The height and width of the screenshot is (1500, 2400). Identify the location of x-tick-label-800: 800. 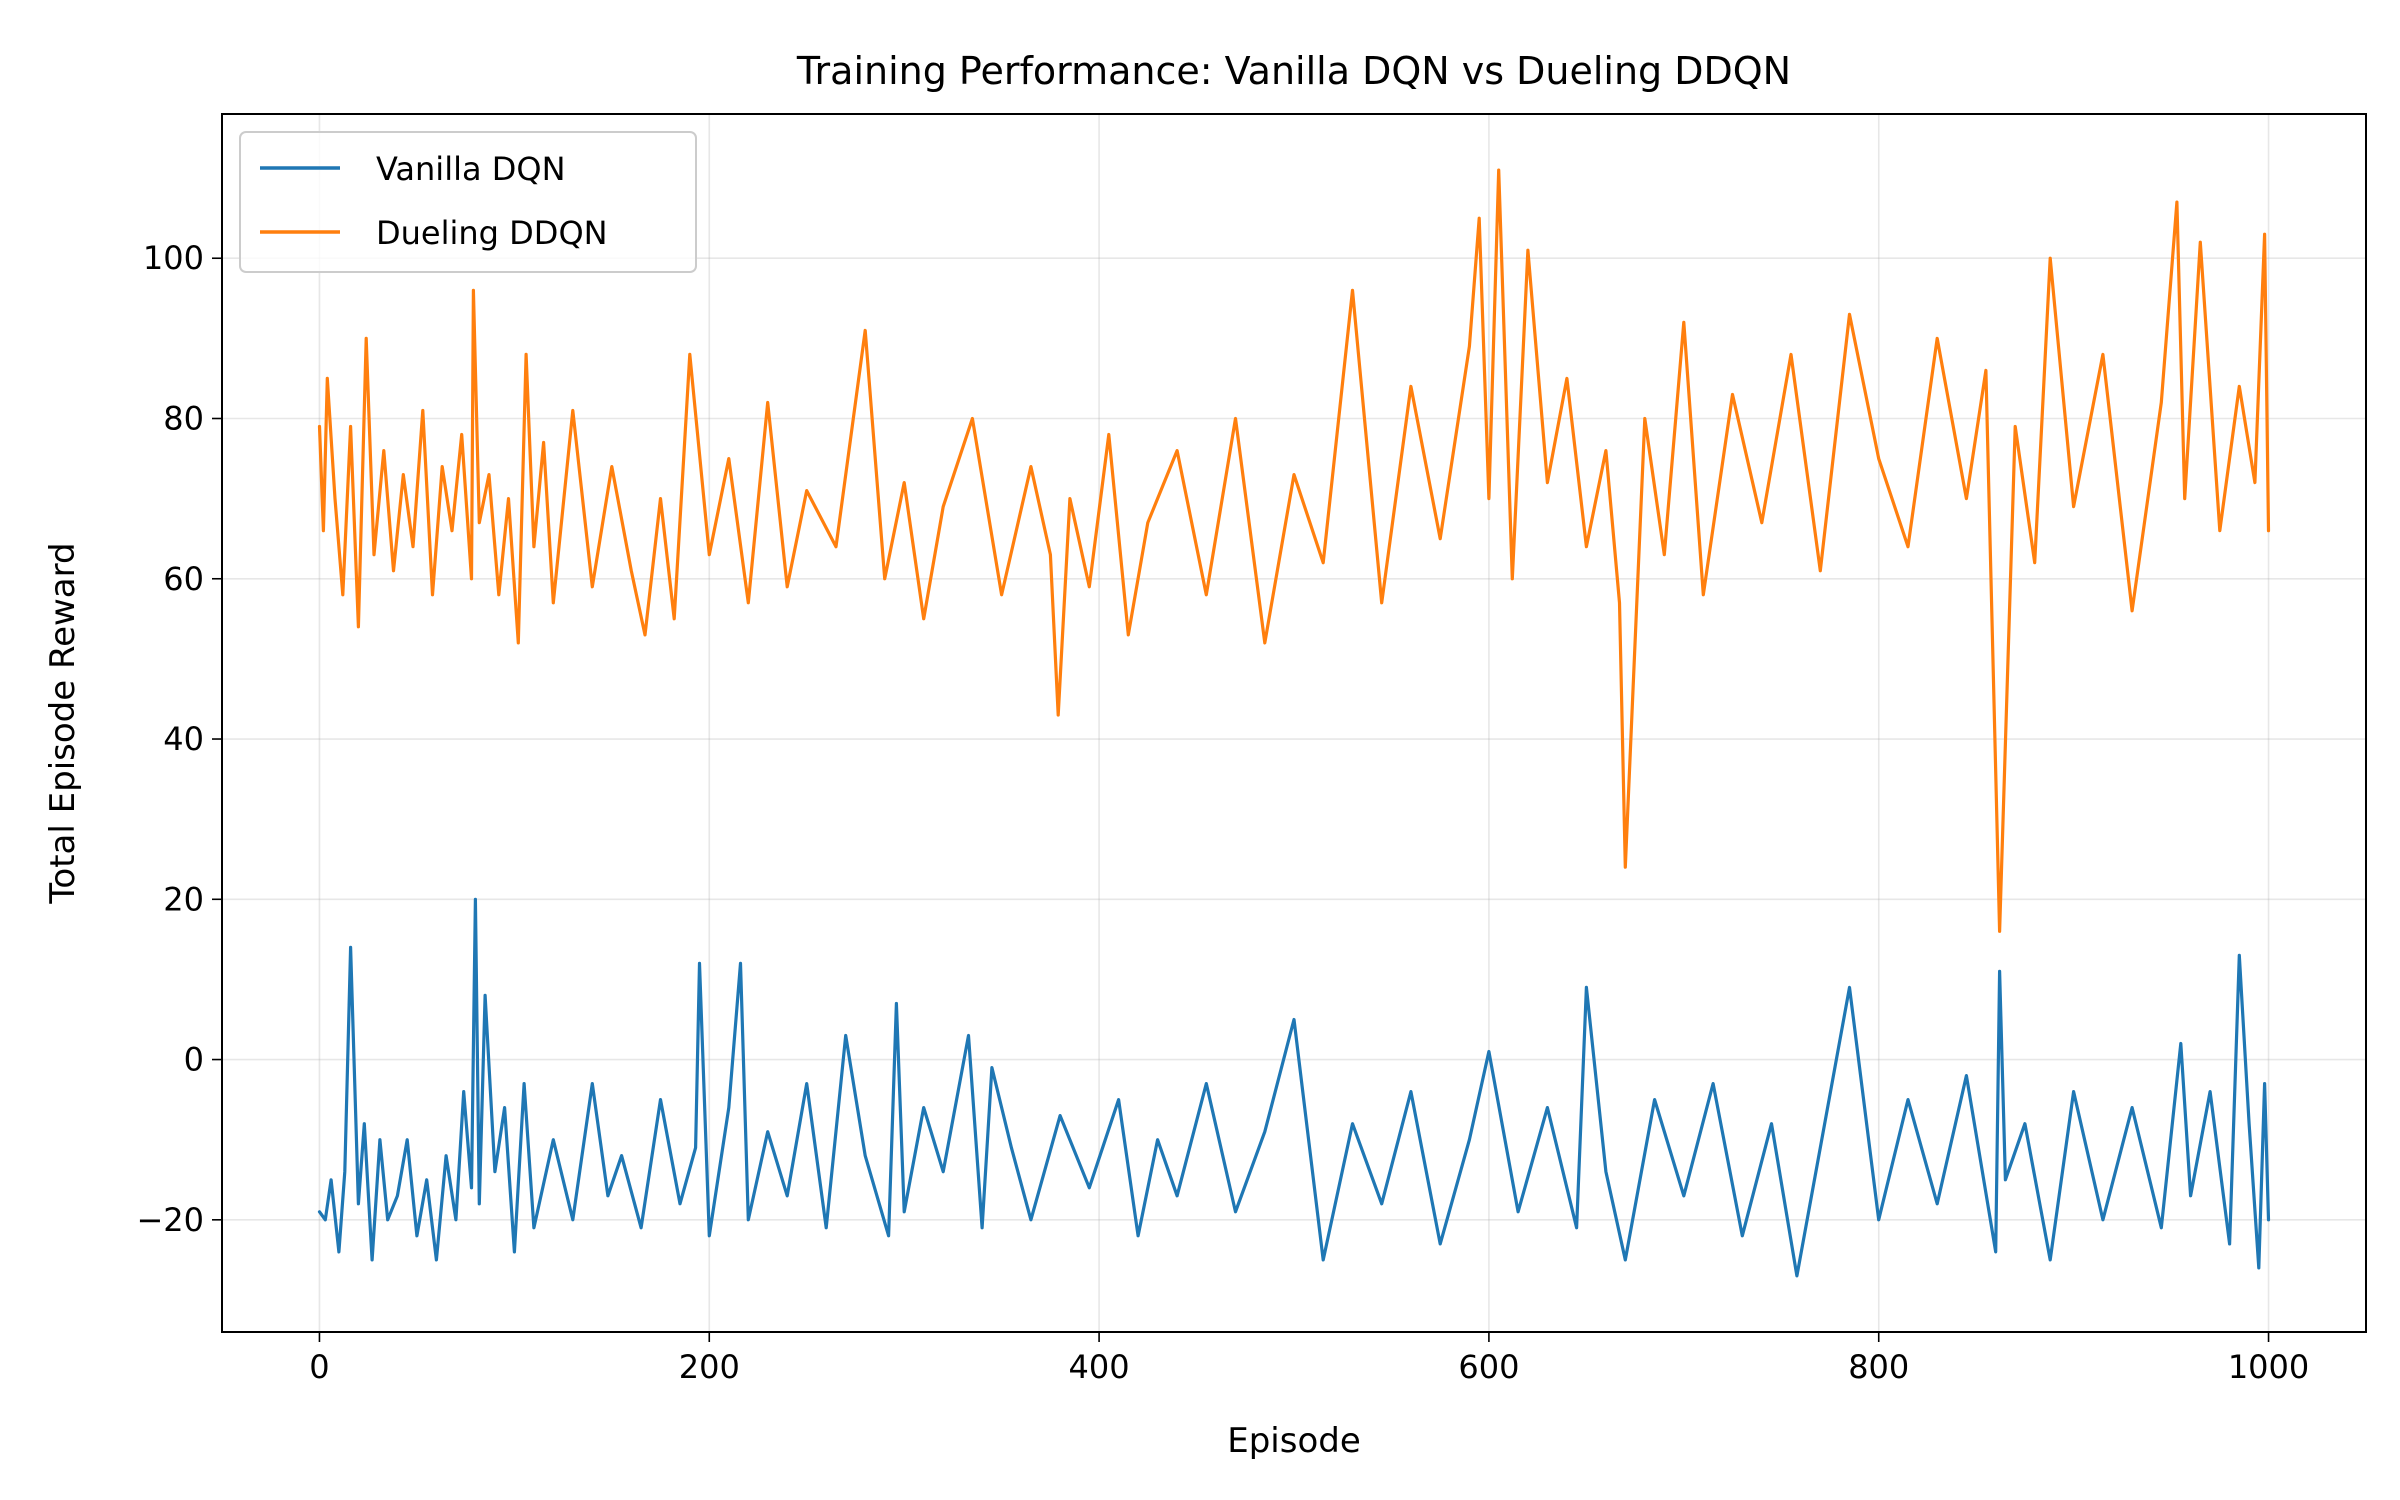
(1878, 1367).